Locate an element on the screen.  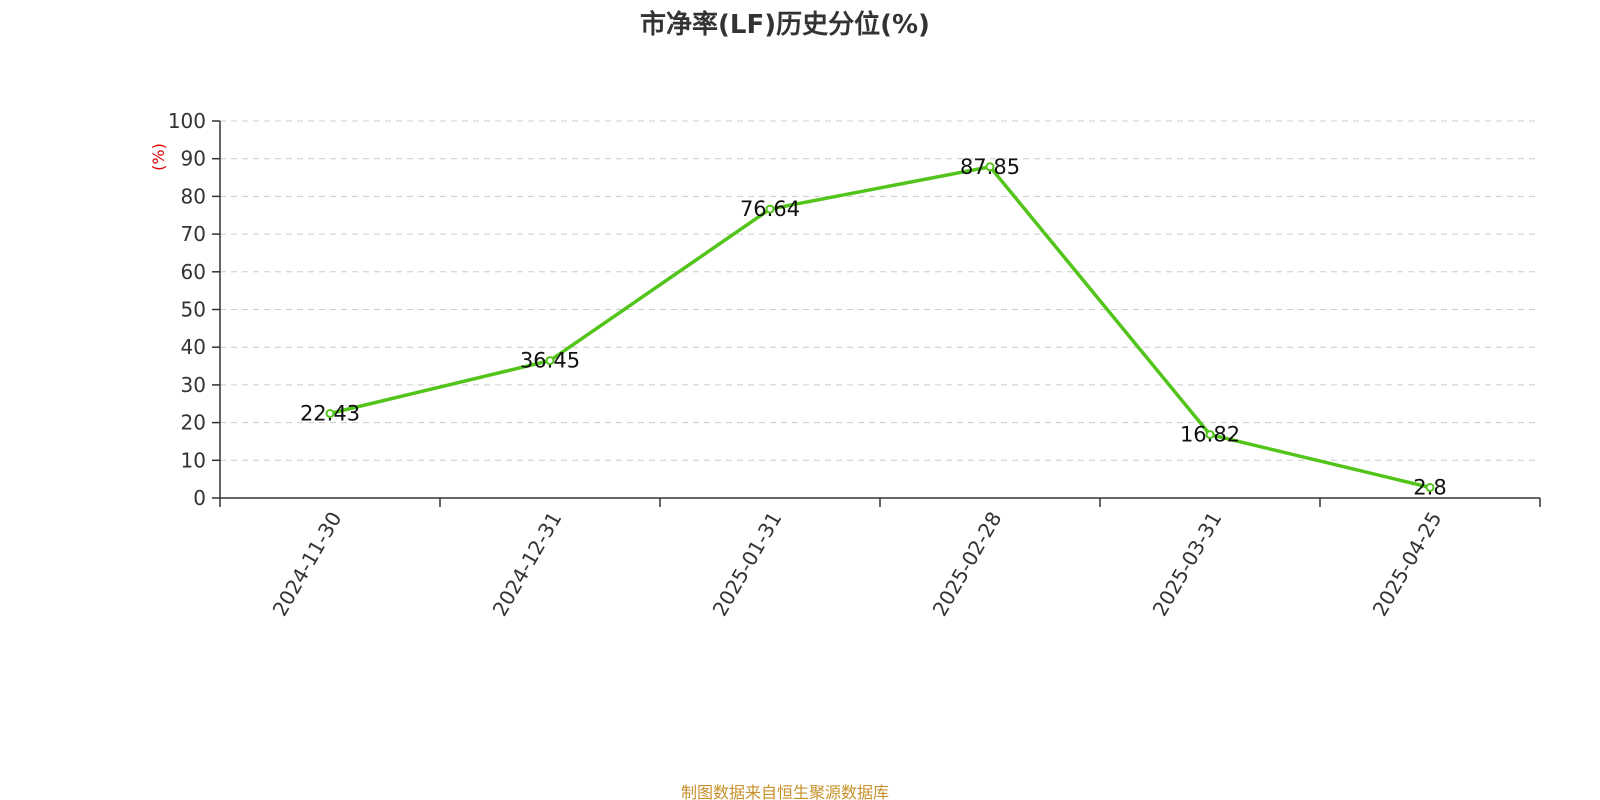
y-tick-labels: 0 10 20 30 40 50 60 70 80 90 100 is located at coordinates (187, 309).